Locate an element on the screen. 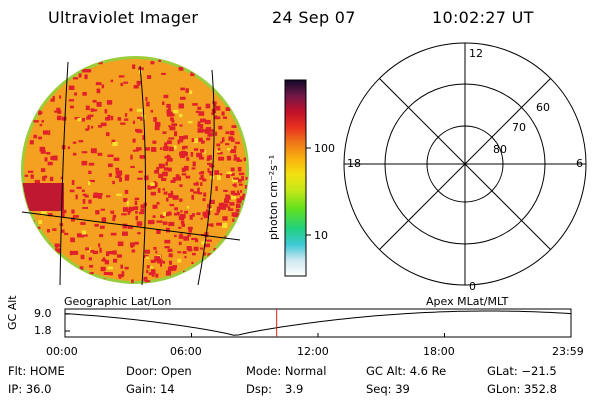 Image resolution: width=600 pixels, height=400 pixels. colorbar: 100 10 photon cm⁻²s⁻¹ is located at coordinates (301, 178).